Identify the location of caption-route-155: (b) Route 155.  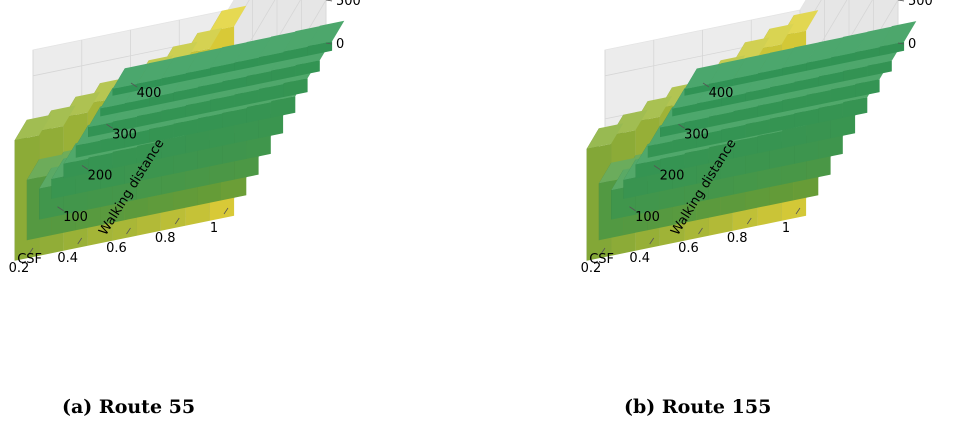
(698, 407).